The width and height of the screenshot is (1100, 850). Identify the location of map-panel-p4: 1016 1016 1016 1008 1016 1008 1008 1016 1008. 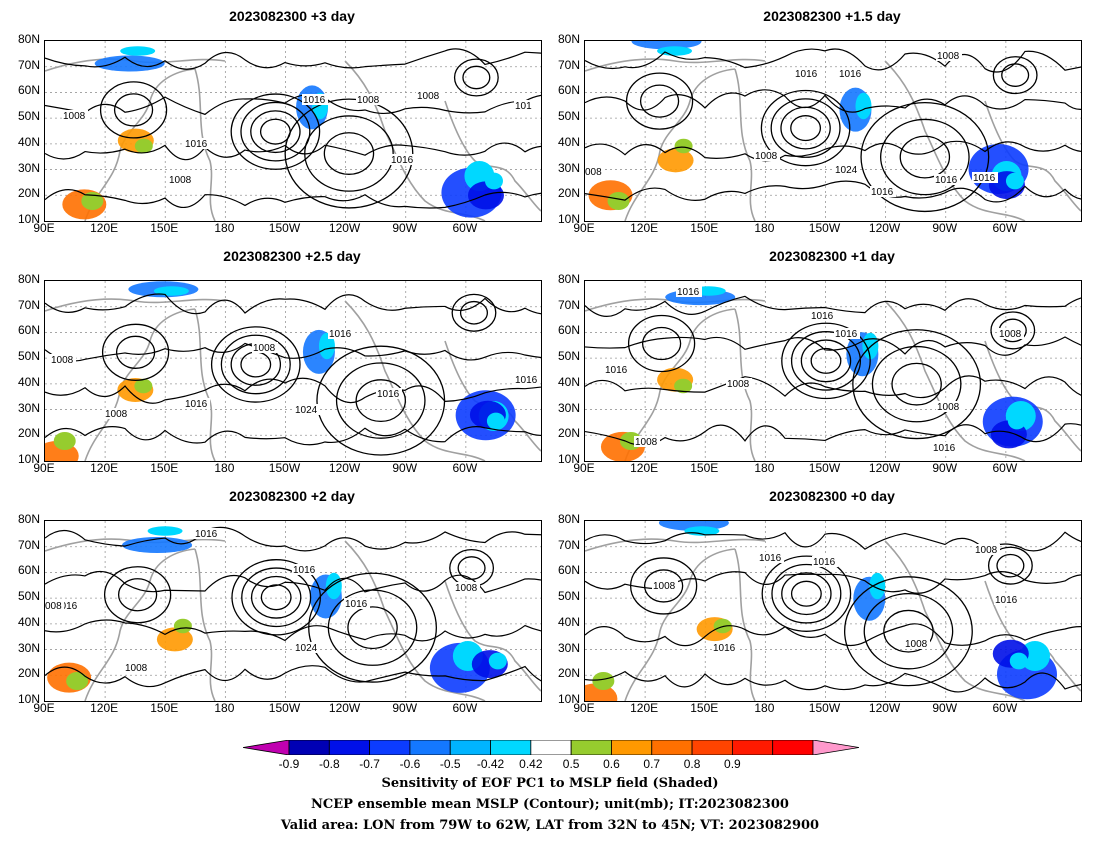
(833, 371).